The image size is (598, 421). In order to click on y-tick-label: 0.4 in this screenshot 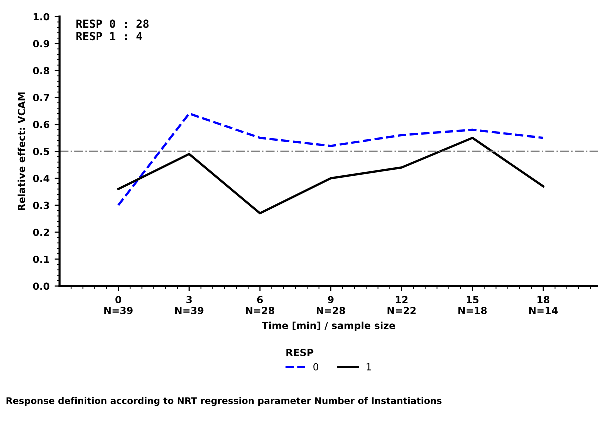, I will do `click(41, 178)`.